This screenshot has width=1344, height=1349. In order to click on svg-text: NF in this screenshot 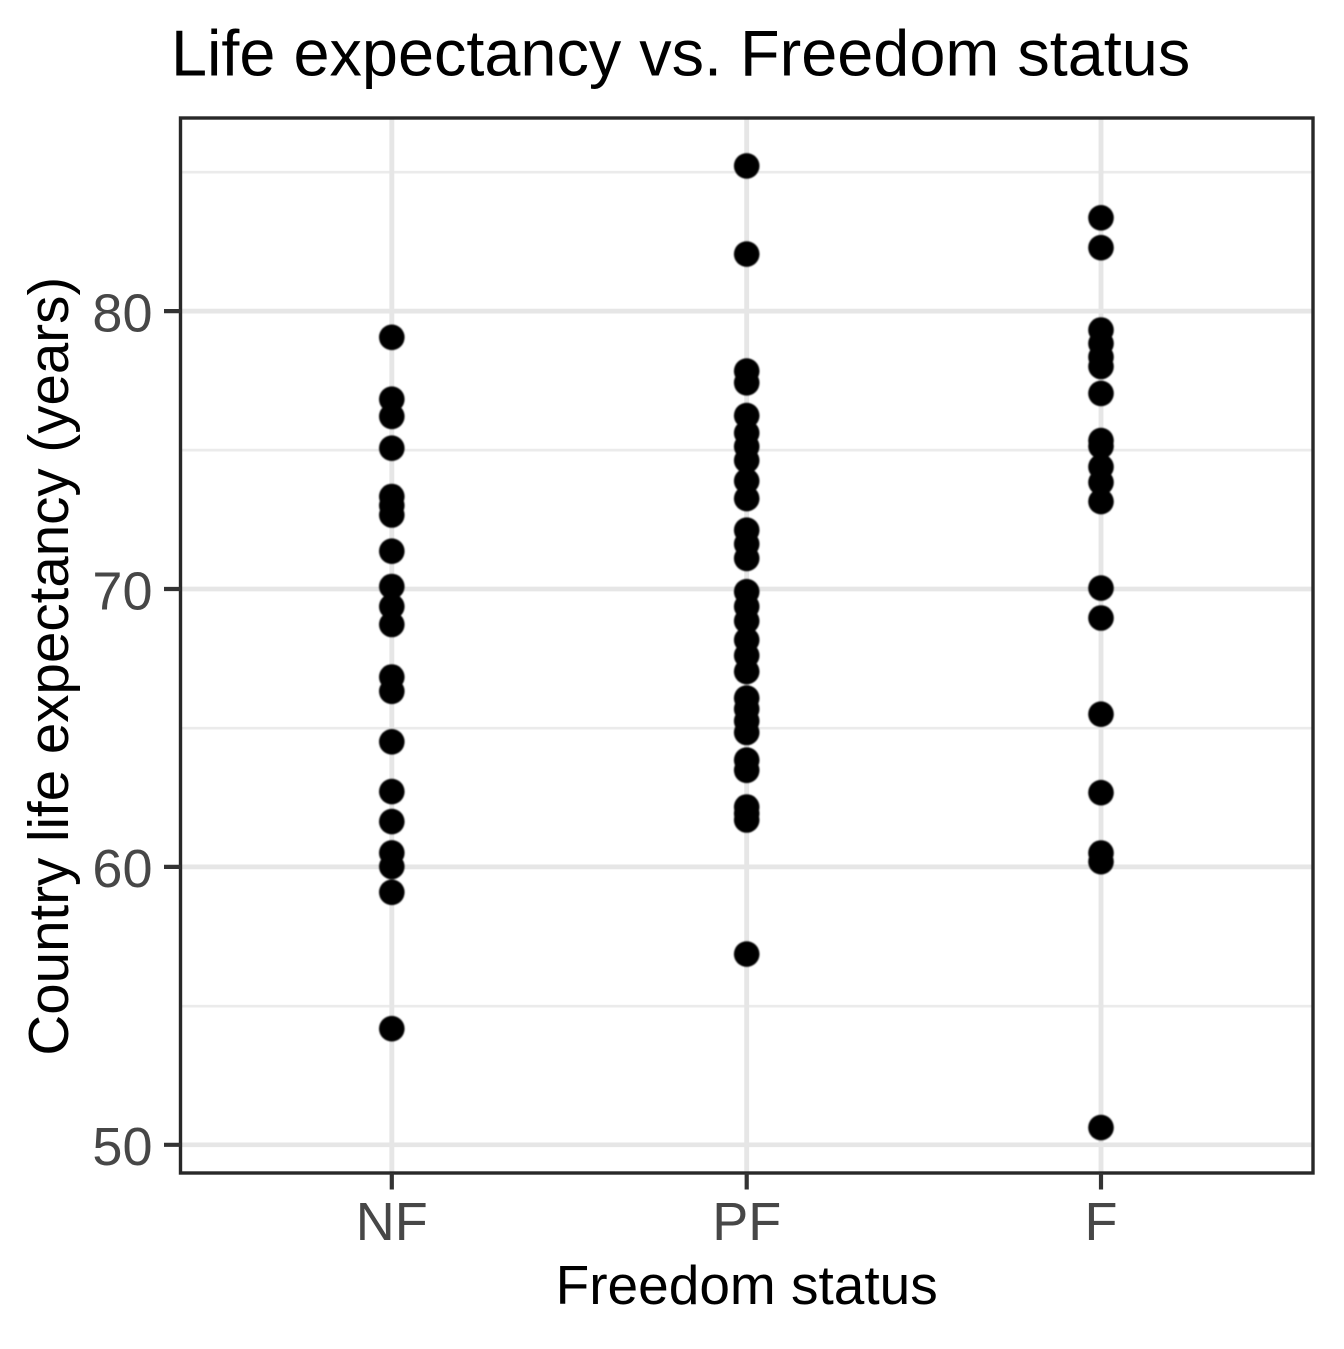, I will do `click(392, 1222)`.